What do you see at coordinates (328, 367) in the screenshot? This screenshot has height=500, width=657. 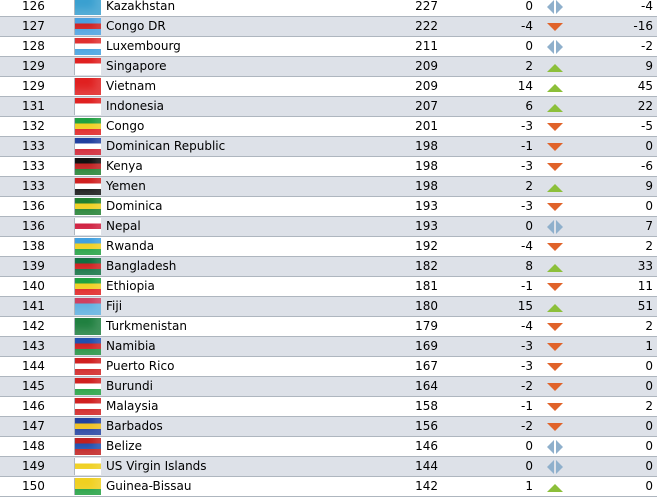 I see `table-row: 144 Puerto Rico 167 -3 0` at bounding box center [328, 367].